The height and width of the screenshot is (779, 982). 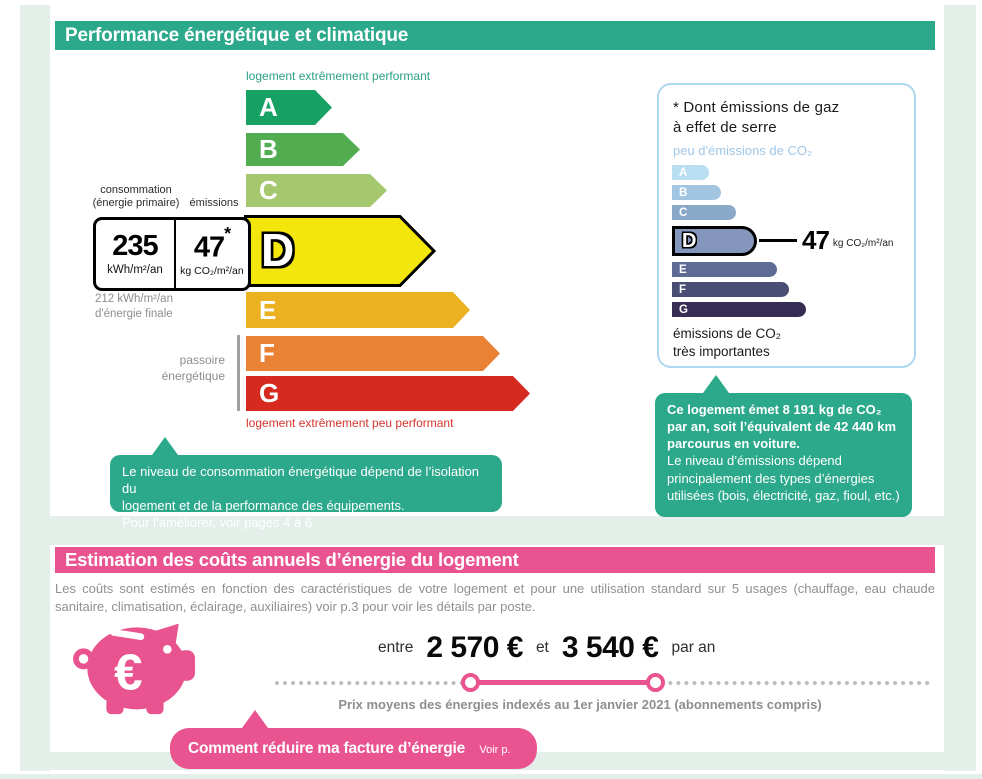 What do you see at coordinates (268, 190) in the screenshot?
I see `energy-class-c-letter: C` at bounding box center [268, 190].